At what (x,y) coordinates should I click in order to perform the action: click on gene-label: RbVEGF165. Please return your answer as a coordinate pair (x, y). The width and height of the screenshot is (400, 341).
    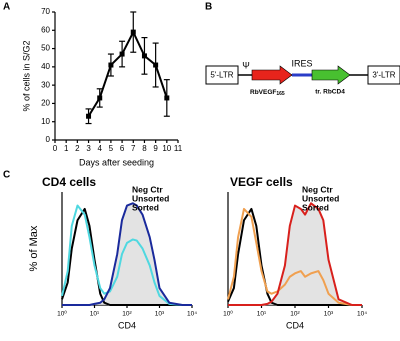
    Looking at the image, I should click on (267, 93).